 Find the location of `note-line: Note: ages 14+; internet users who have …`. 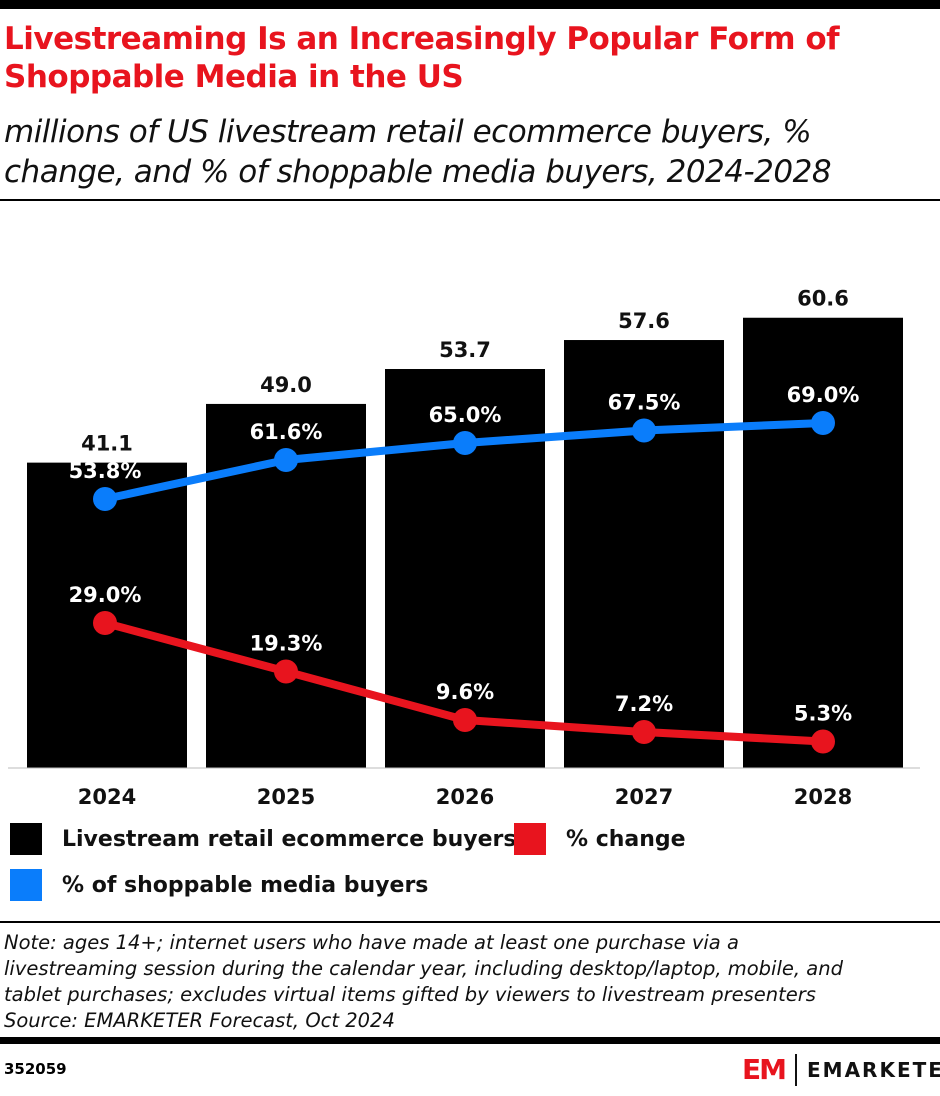

note-line: Note: ages 14+; internet users who have … is located at coordinates (371, 942).